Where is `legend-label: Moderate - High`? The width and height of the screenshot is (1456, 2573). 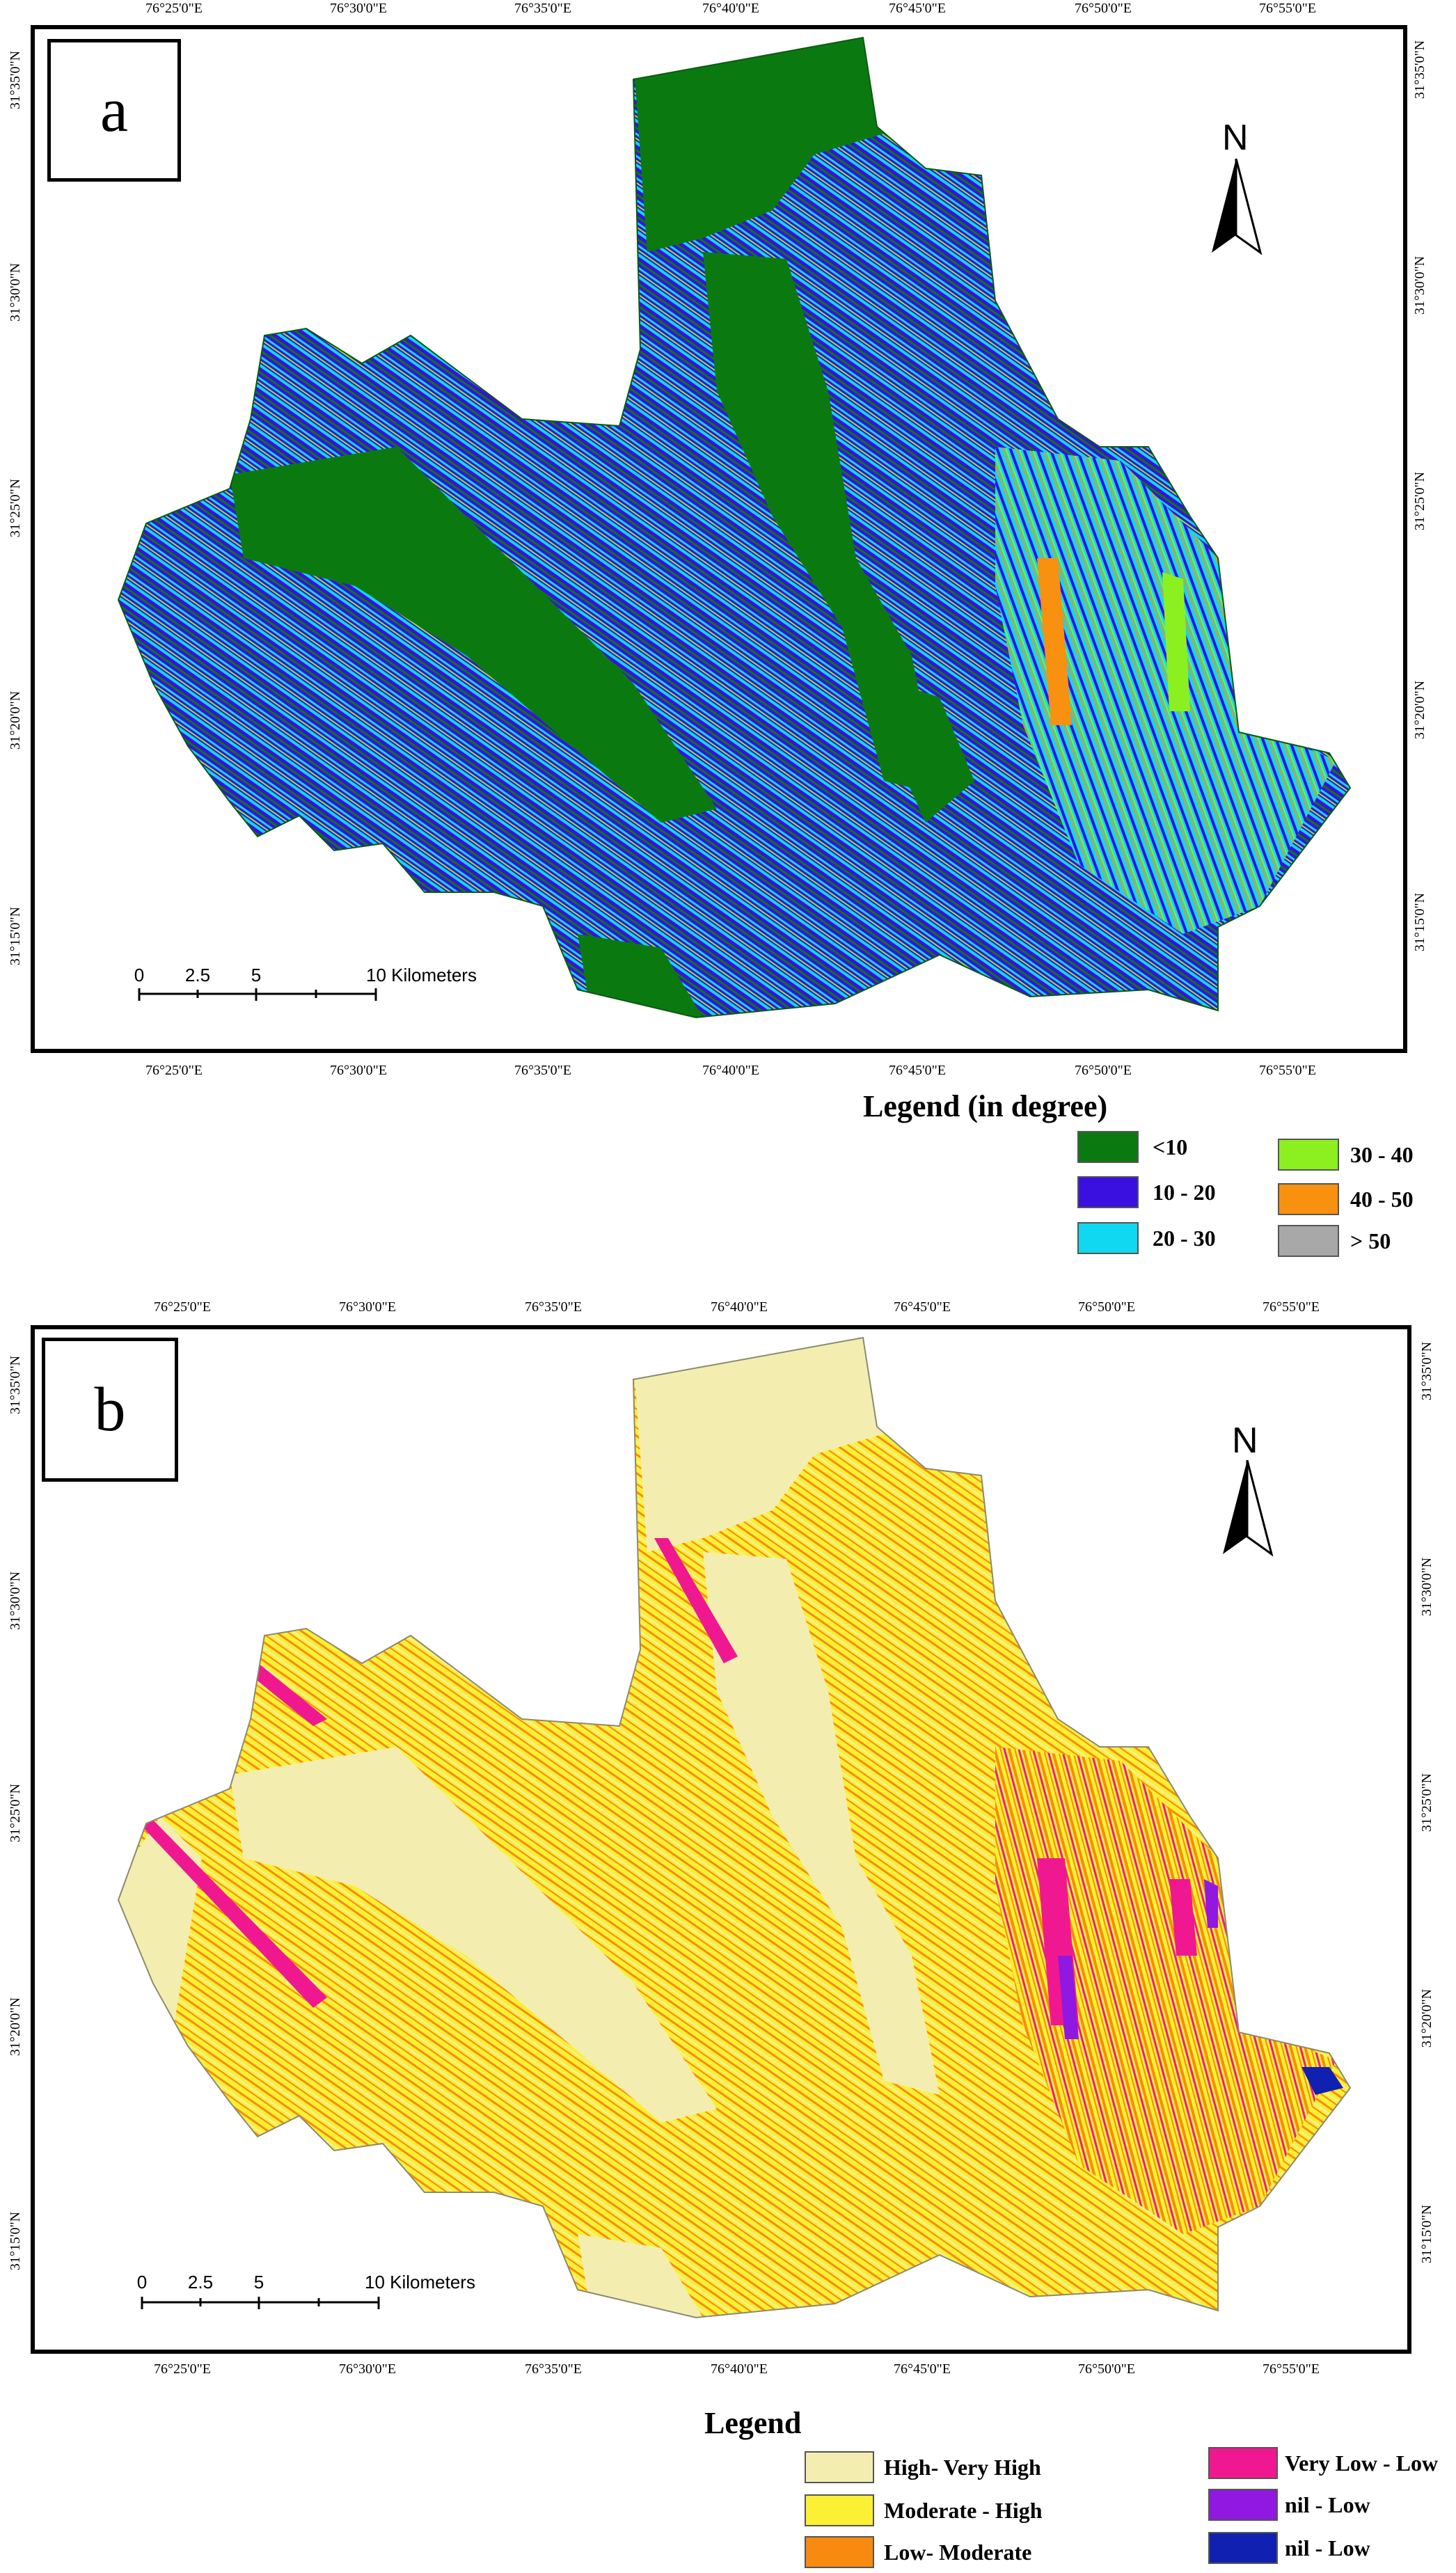 legend-label: Moderate - High is located at coordinates (964, 2510).